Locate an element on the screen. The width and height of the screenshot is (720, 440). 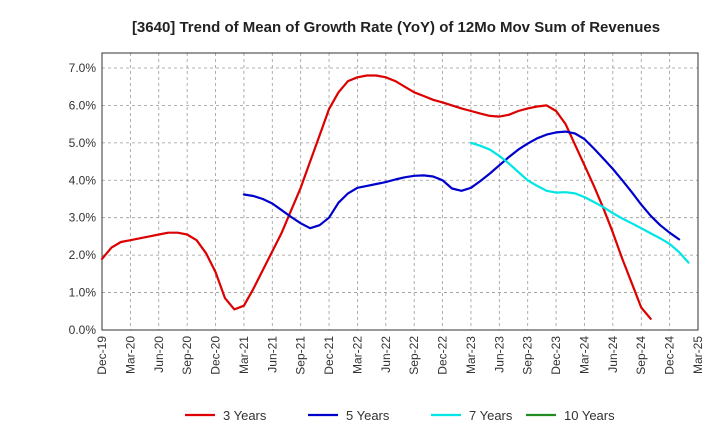
y-tick-label: 4.0% is located at coordinates (83, 180).